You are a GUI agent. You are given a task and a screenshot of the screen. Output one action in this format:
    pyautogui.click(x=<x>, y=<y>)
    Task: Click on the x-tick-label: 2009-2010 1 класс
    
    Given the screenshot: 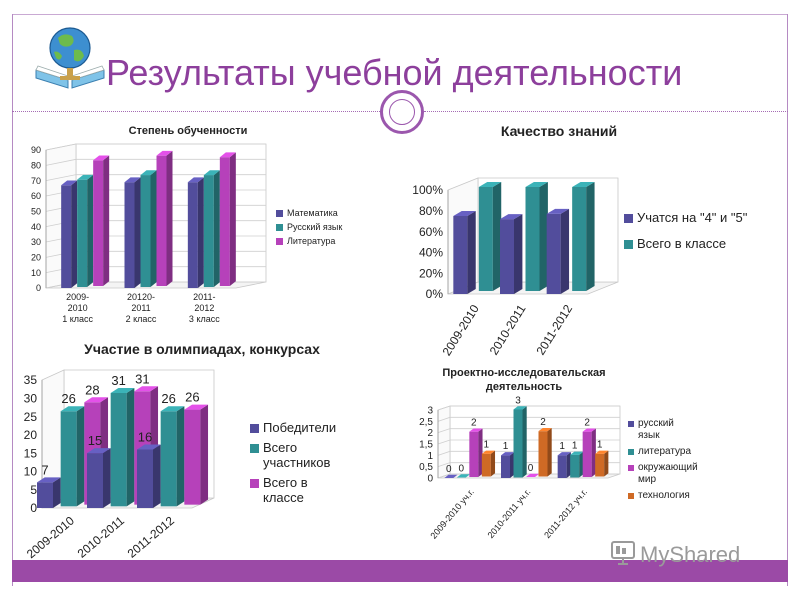 What is the action you would take?
    pyautogui.click(x=77, y=308)
    